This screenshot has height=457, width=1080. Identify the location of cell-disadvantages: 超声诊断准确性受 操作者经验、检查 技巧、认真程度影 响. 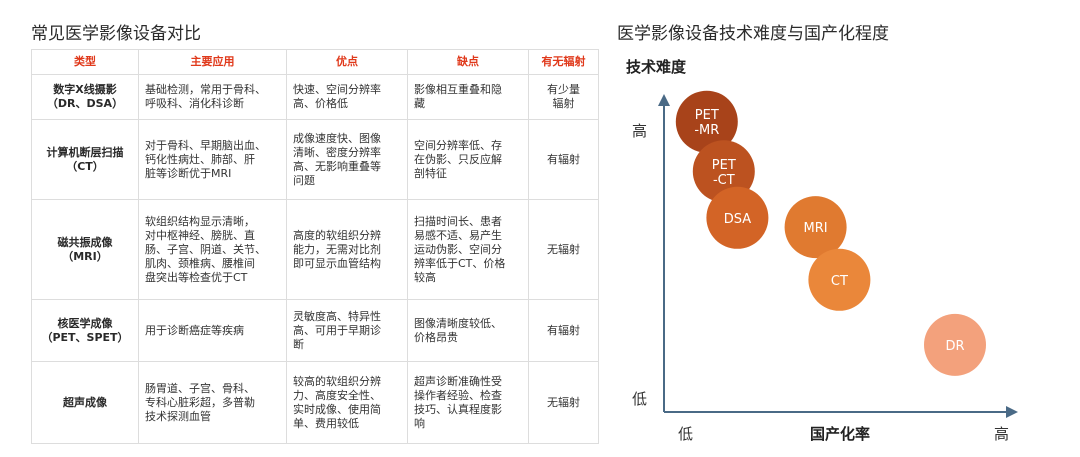
(468, 402).